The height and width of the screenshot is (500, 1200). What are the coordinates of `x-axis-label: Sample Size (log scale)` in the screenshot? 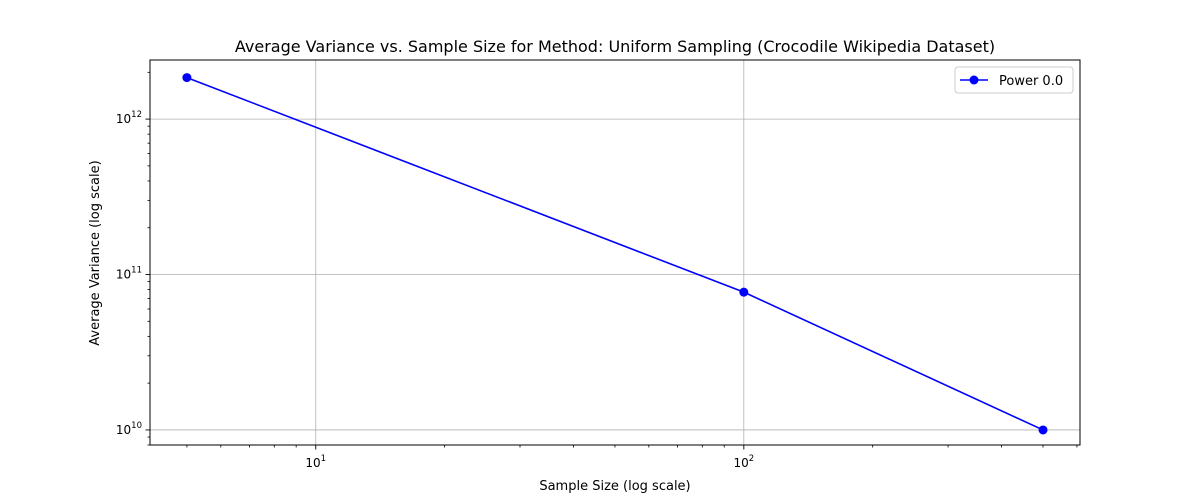 It's located at (614, 486).